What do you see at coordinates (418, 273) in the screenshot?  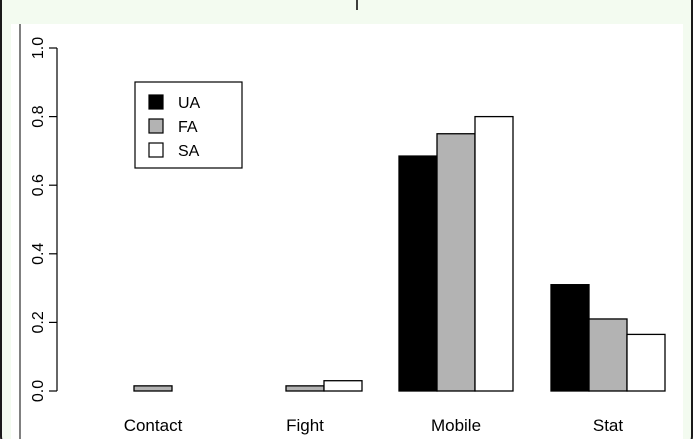 I see `bar-ua-mobile` at bounding box center [418, 273].